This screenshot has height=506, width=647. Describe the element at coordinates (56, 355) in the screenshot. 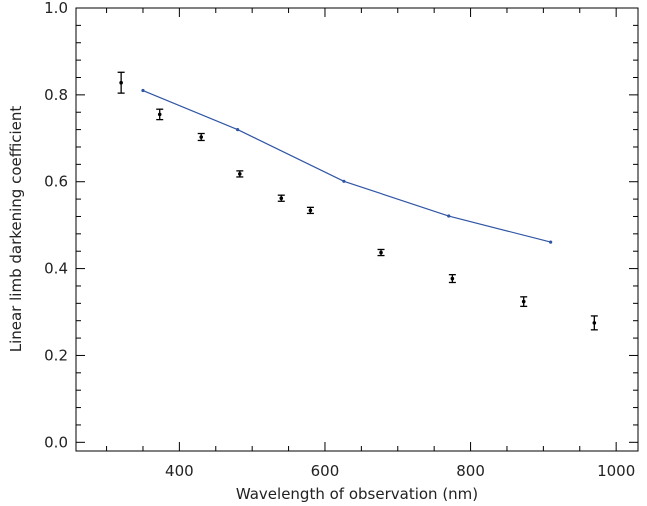

I see `y-tick-label: 0.2` at that location.